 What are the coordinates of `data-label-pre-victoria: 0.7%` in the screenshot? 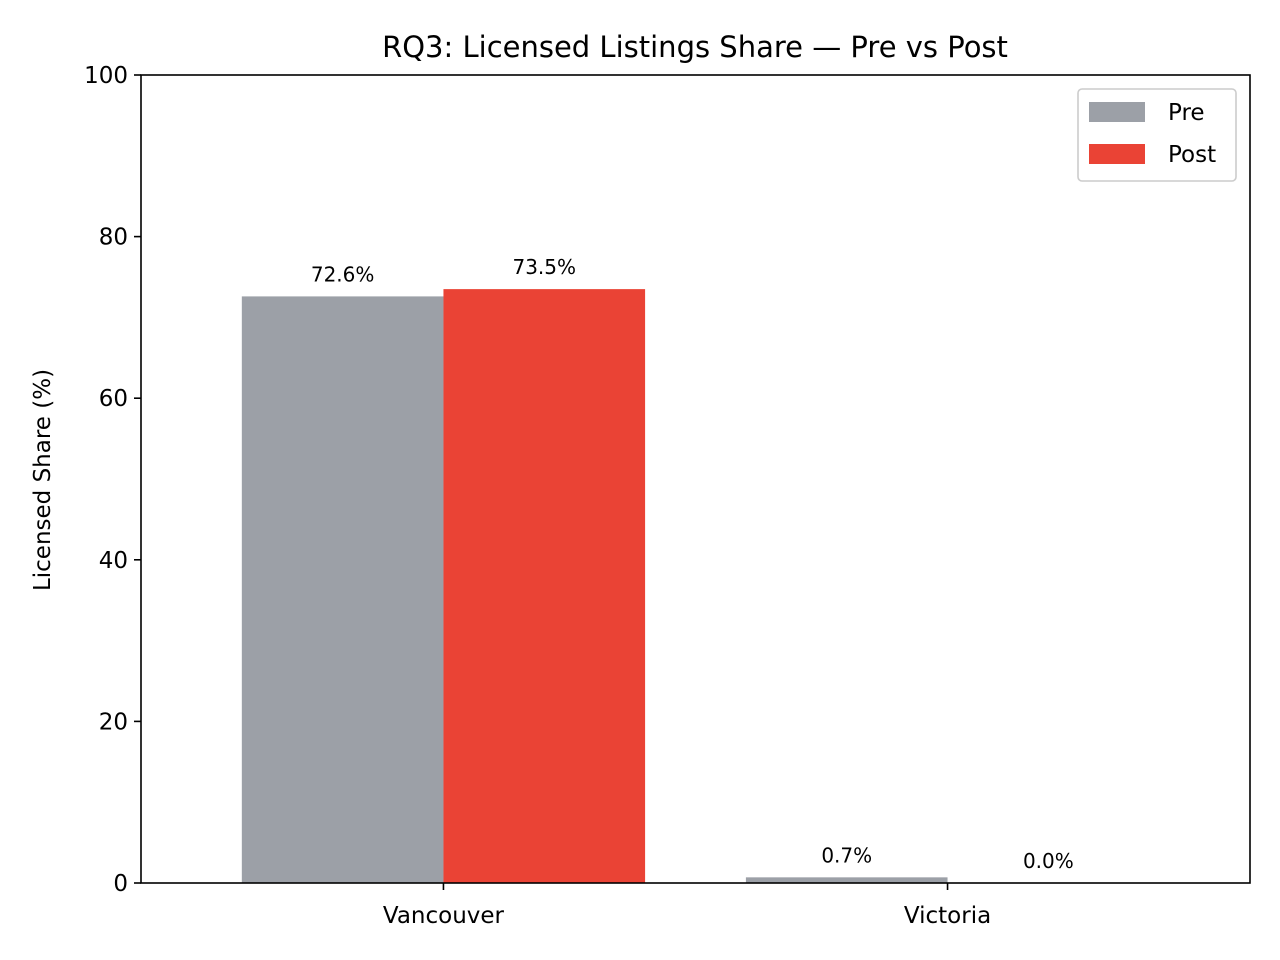 It's located at (846, 855).